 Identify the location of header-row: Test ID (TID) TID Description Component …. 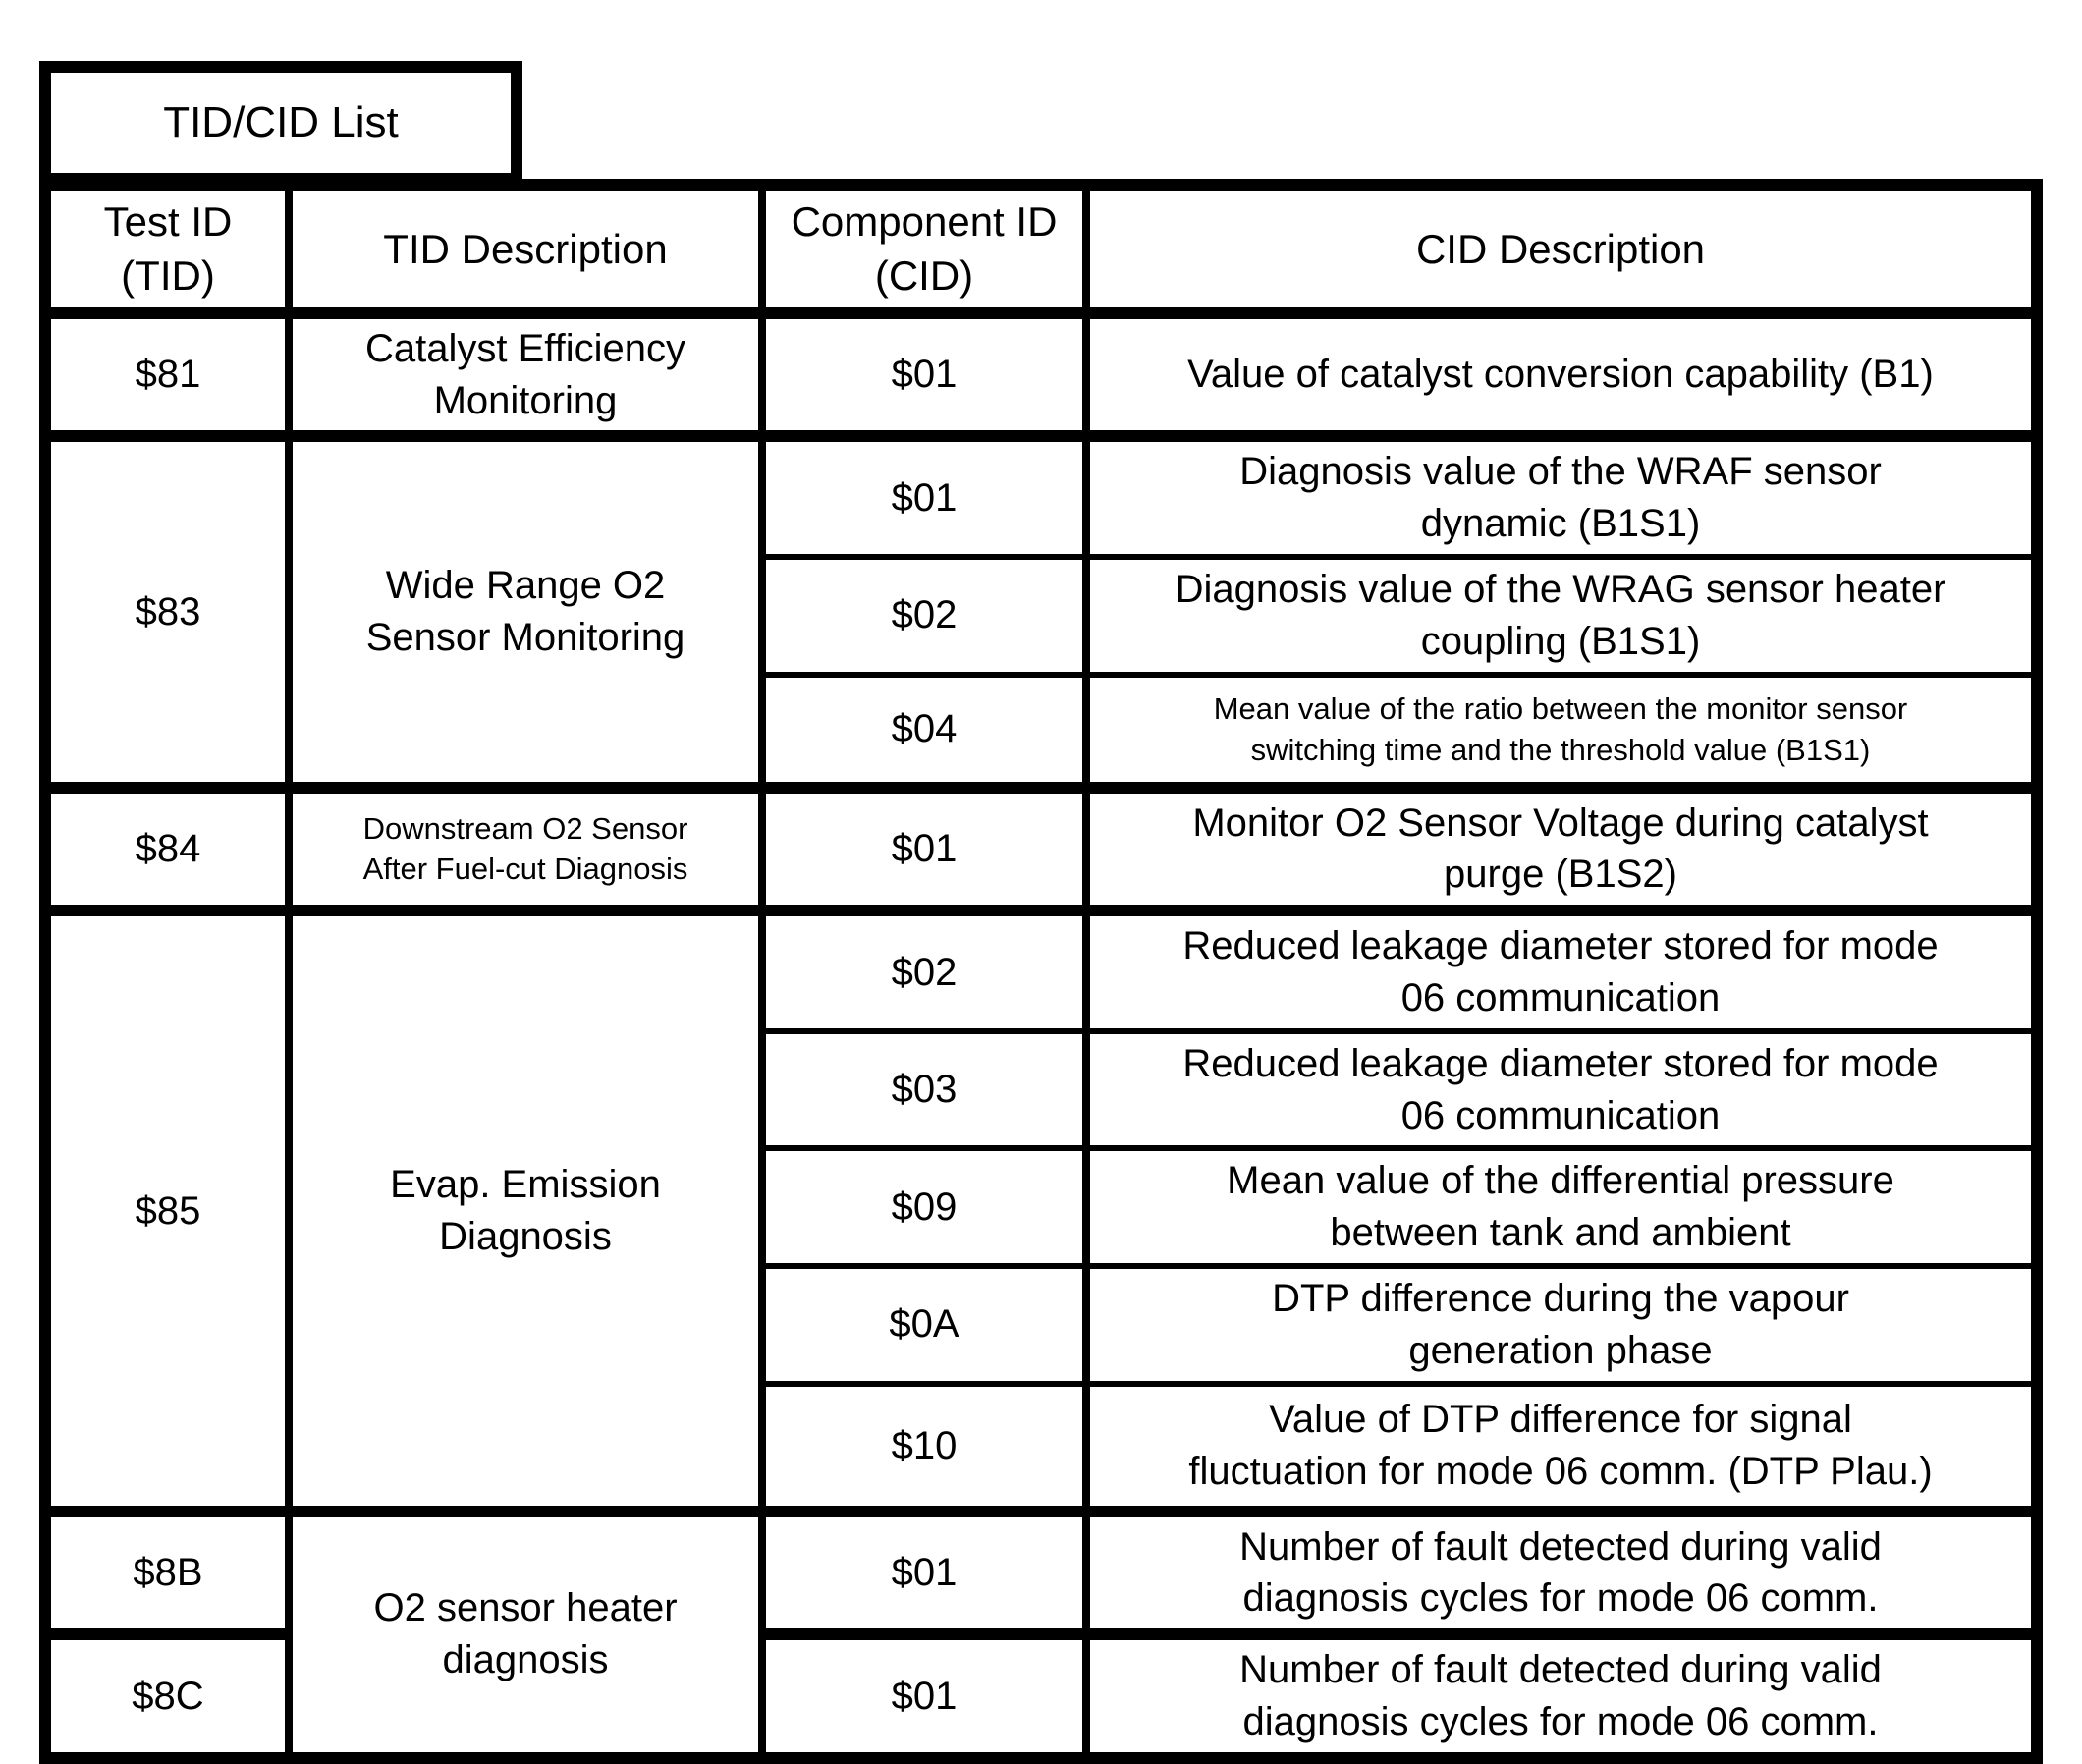
(1041, 249).